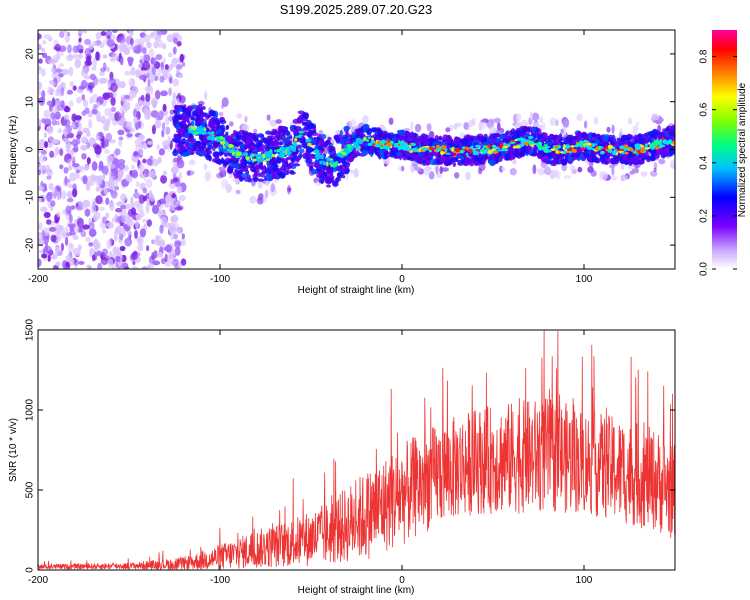 The width and height of the screenshot is (750, 600). I want to click on spectrogram-ytick-label: -20, so click(30, 244).